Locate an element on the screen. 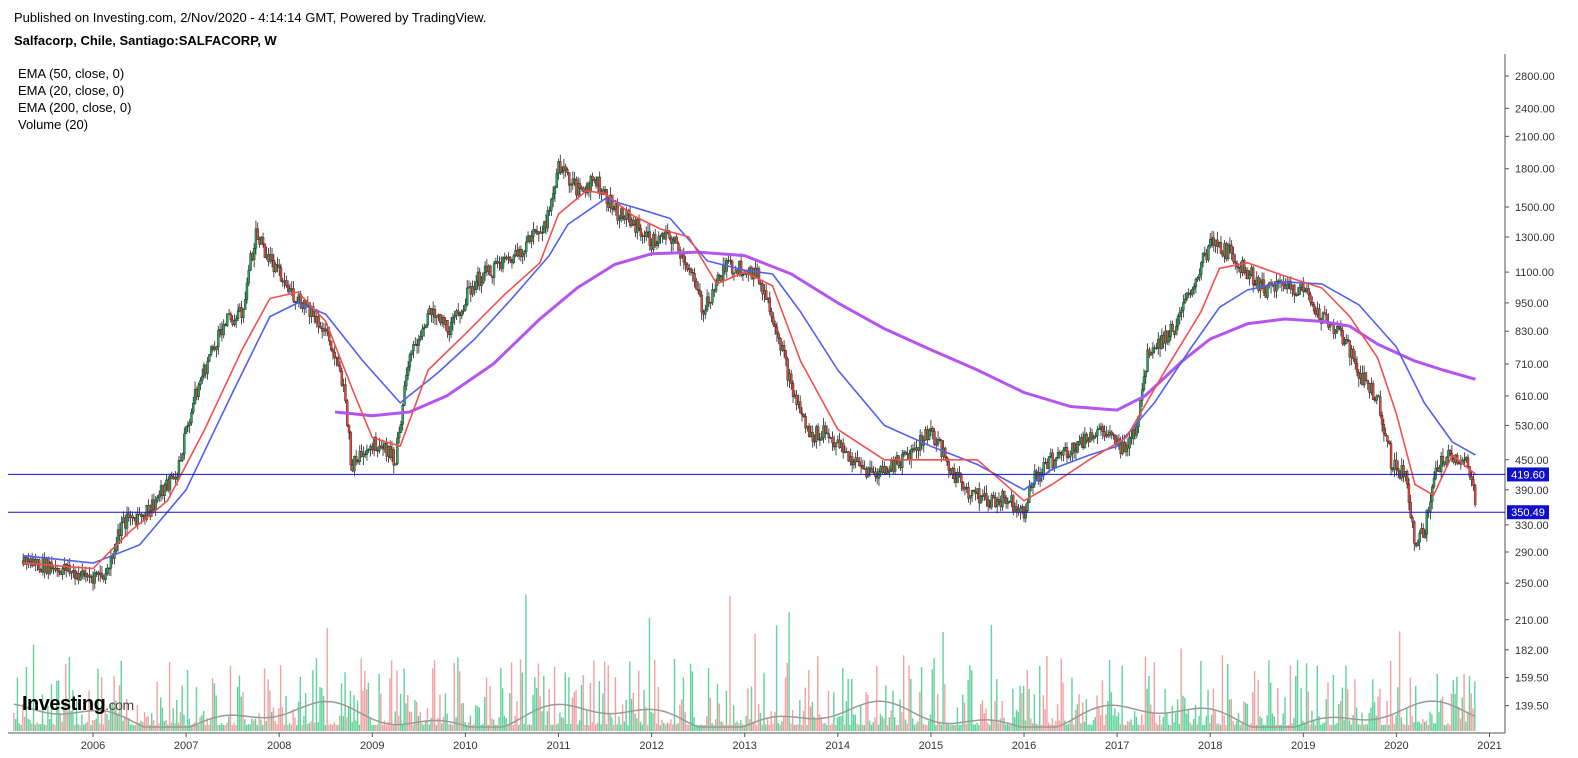  x-tick-label: 2019 is located at coordinates (1303, 746).